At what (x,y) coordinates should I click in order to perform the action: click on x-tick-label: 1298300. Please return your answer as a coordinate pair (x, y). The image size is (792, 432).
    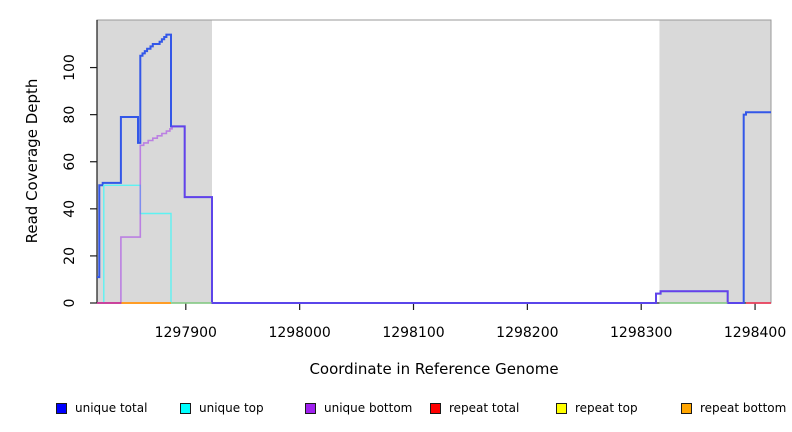
    Looking at the image, I should click on (641, 333).